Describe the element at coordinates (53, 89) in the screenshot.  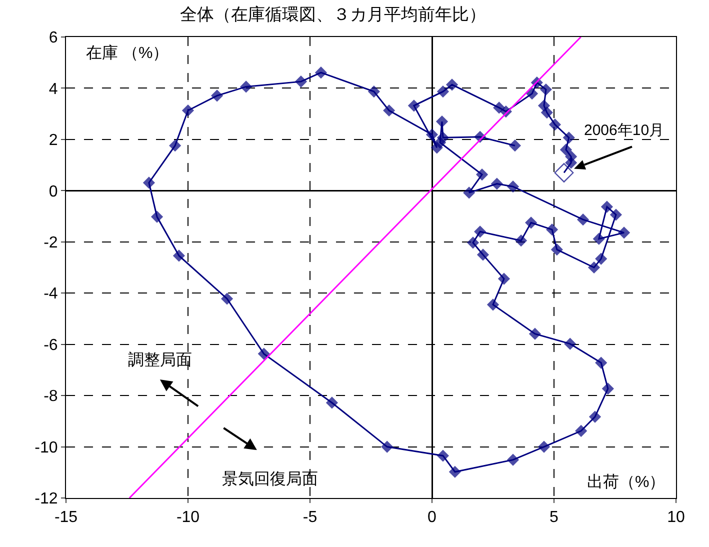
I see `y-tick-label: 4` at that location.